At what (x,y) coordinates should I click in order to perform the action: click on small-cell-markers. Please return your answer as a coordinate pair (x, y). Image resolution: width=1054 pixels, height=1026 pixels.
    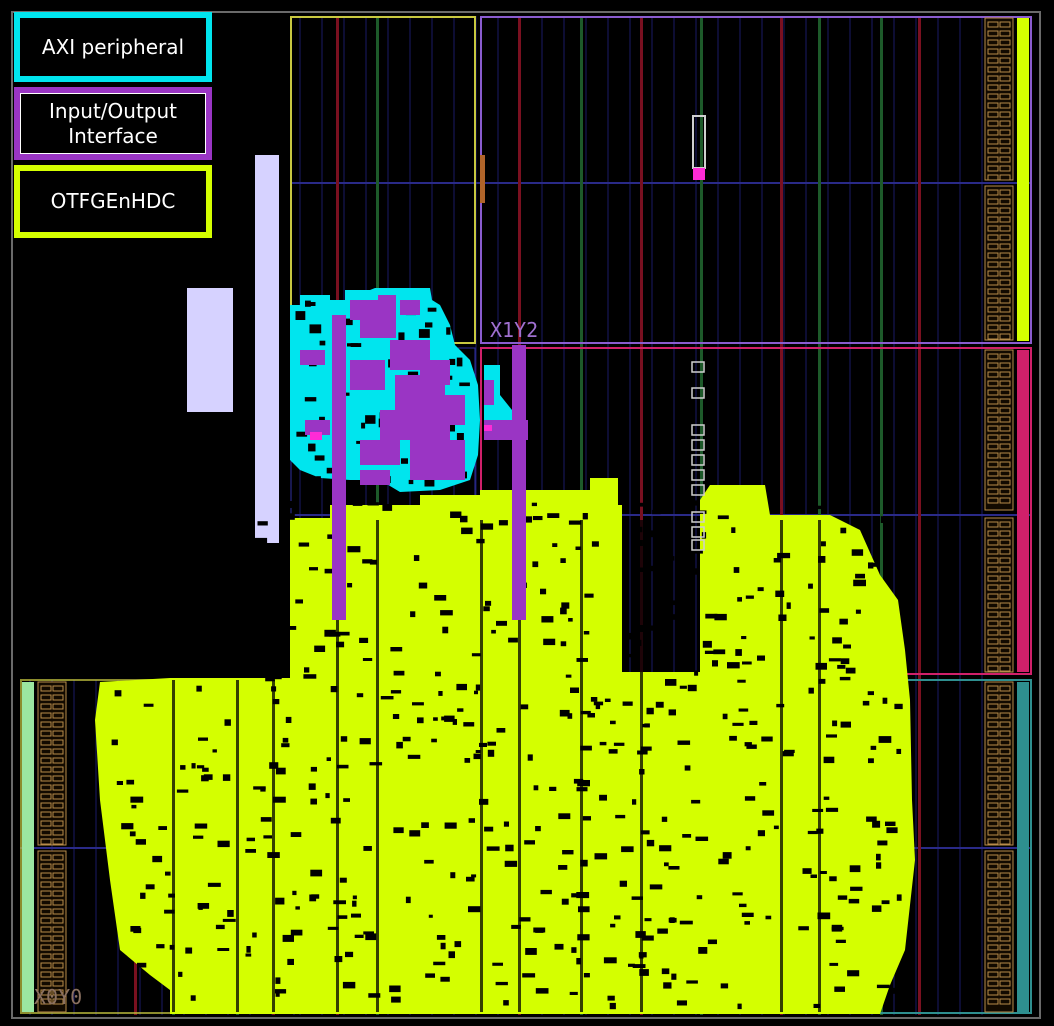
    Looking at the image, I should click on (593, 333).